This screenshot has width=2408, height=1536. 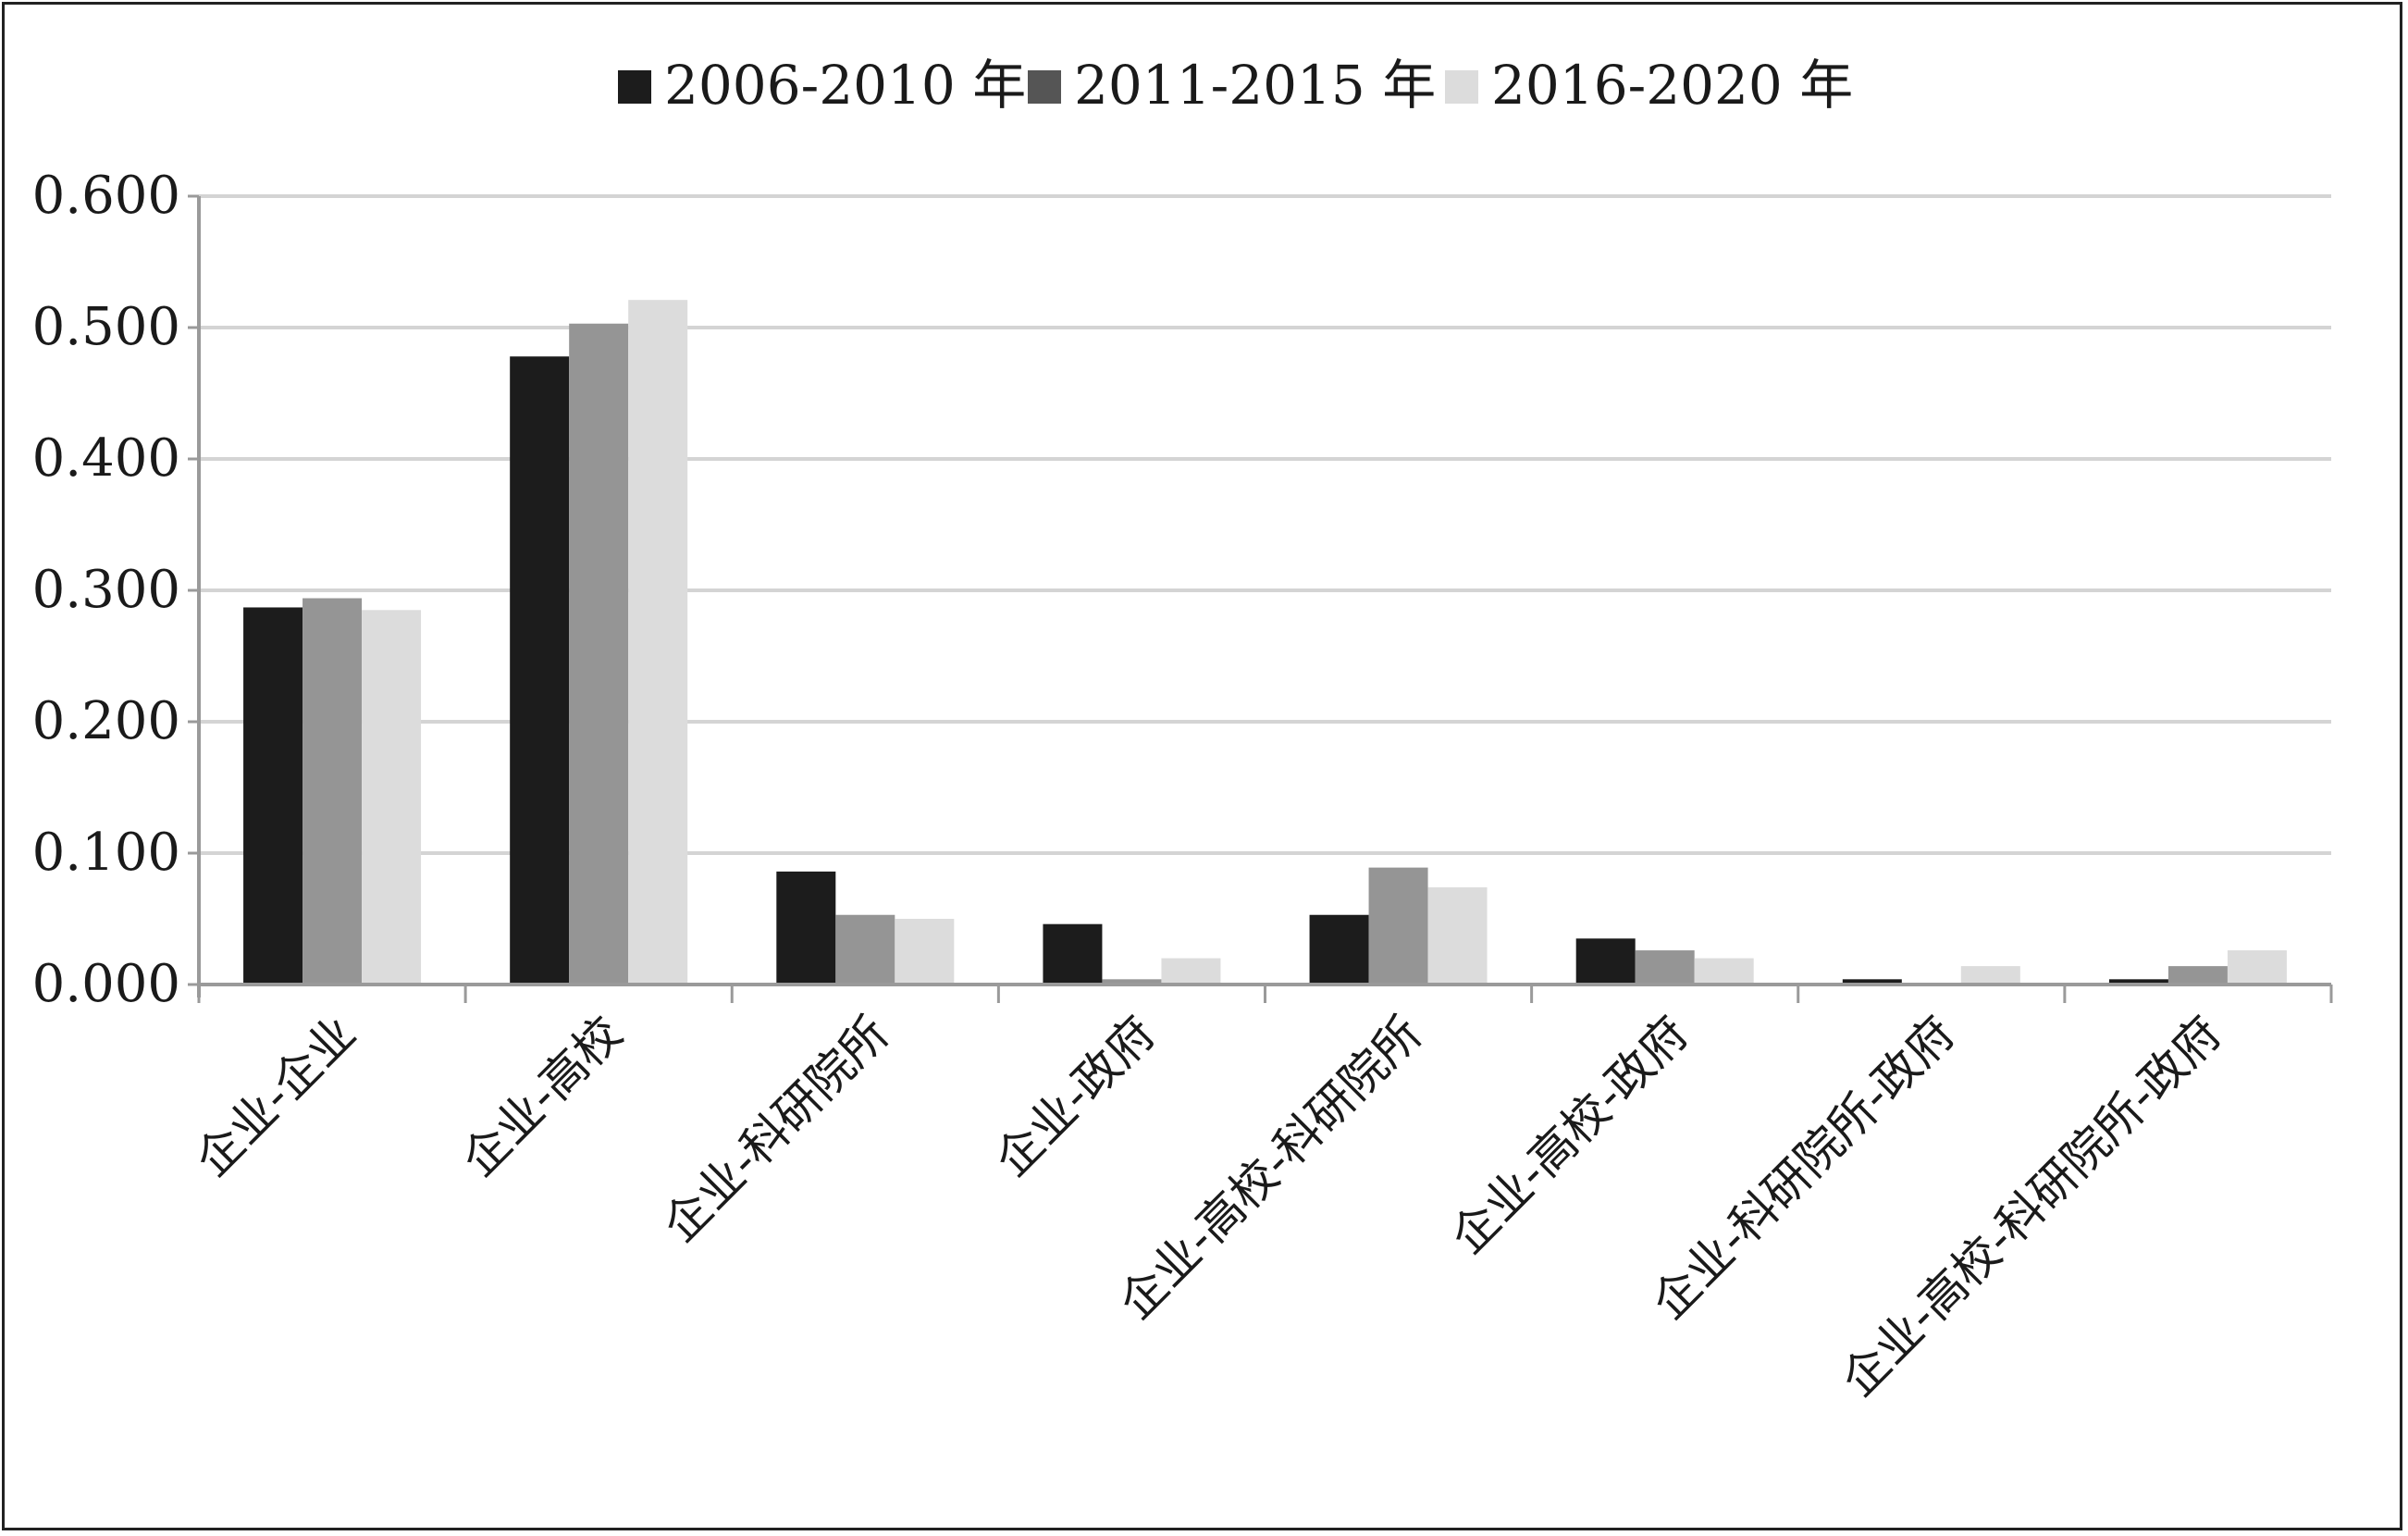 What do you see at coordinates (1672, 85) in the screenshot?
I see `legend-label: 2016-2020 年` at bounding box center [1672, 85].